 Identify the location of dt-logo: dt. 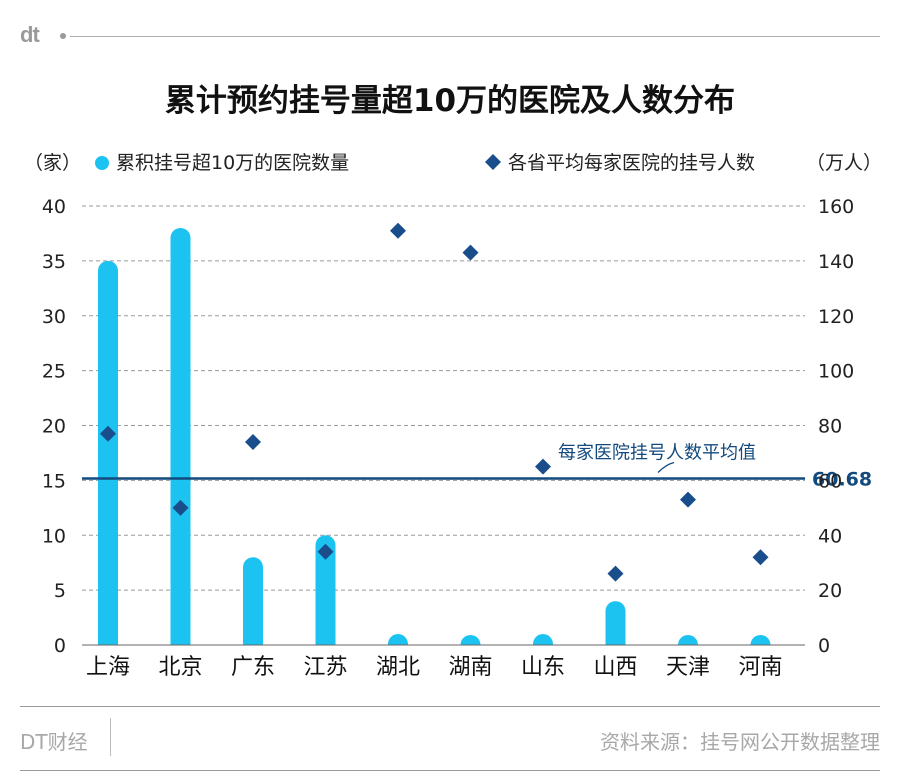
(30, 34).